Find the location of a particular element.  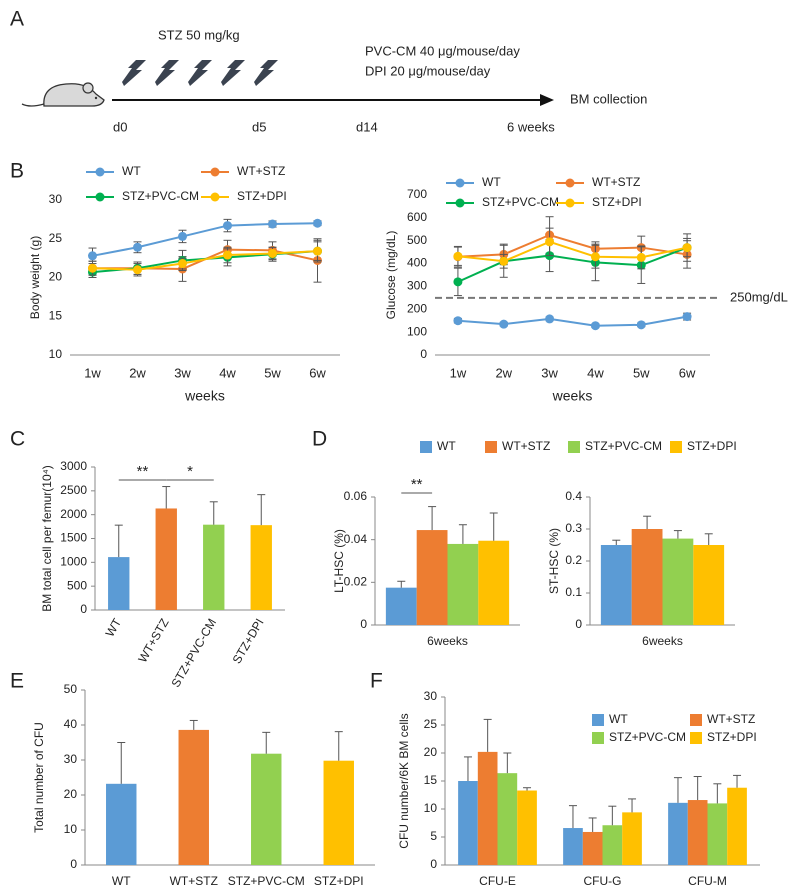

y-tick-label: 5 is located at coordinates (433, 836).